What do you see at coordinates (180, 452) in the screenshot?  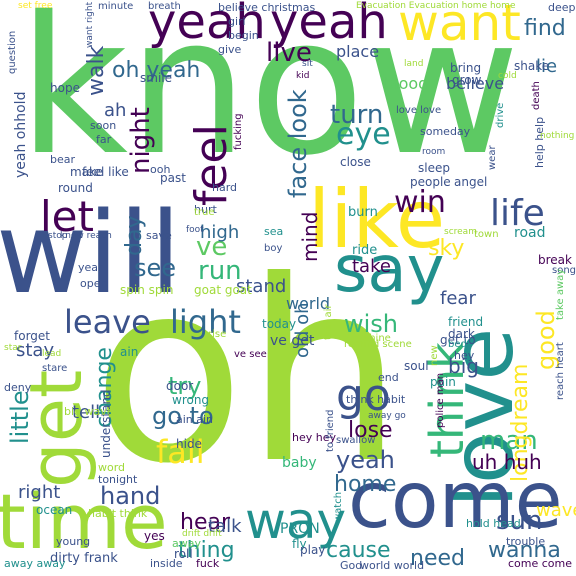 I see `word-fall: fall` at bounding box center [180, 452].